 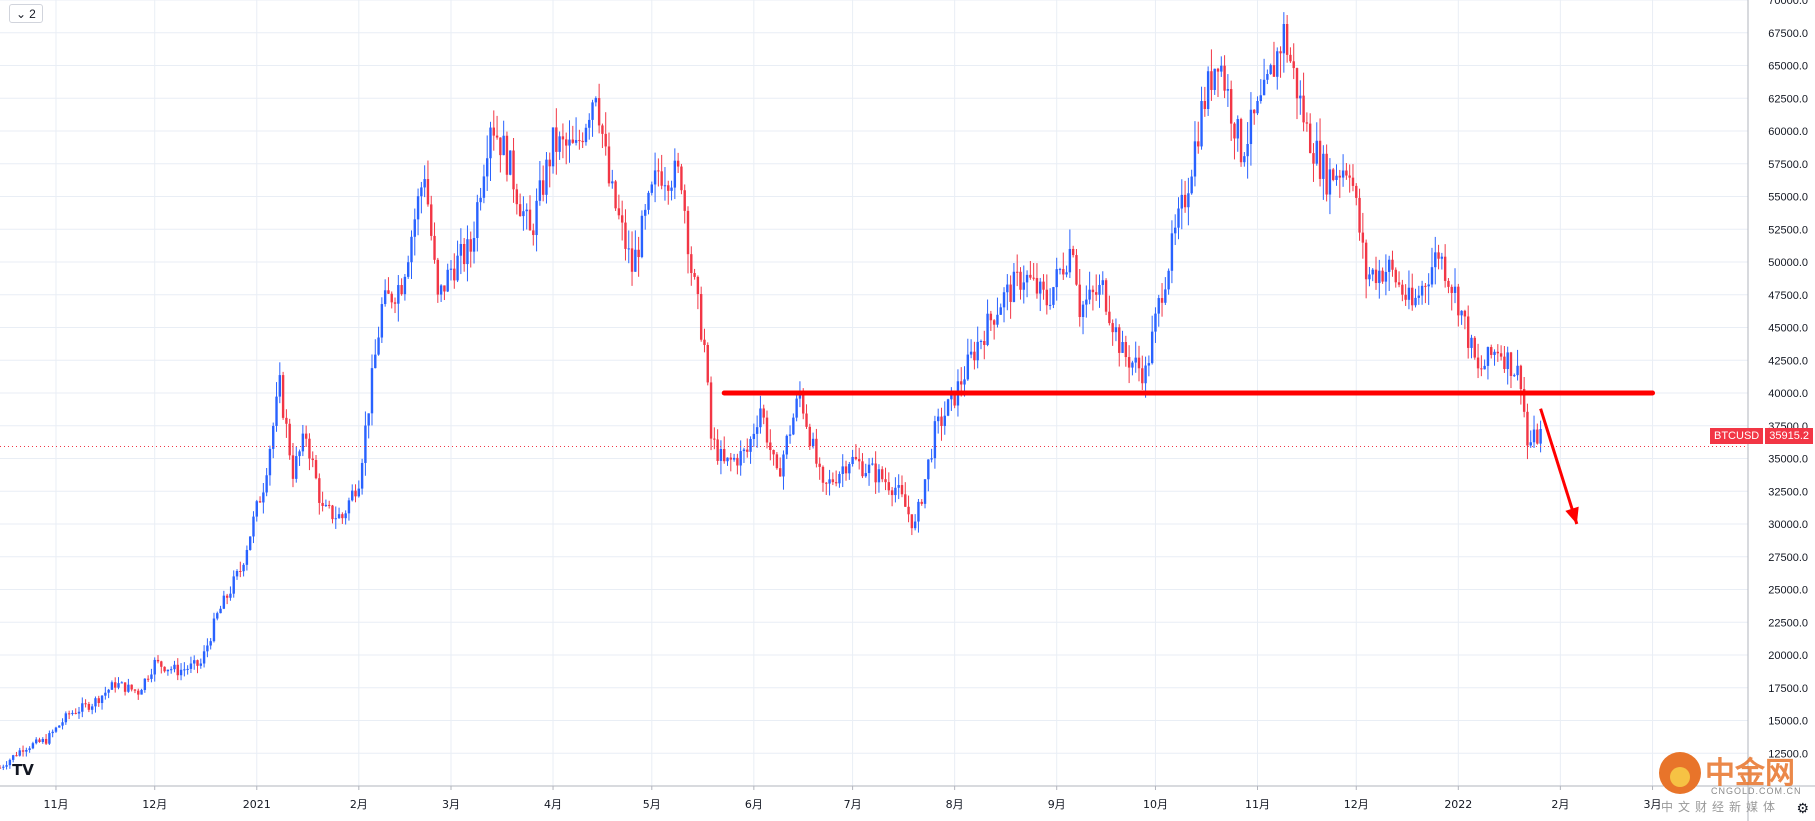 I want to click on x-tick-label: 12月, so click(x=1356, y=804).